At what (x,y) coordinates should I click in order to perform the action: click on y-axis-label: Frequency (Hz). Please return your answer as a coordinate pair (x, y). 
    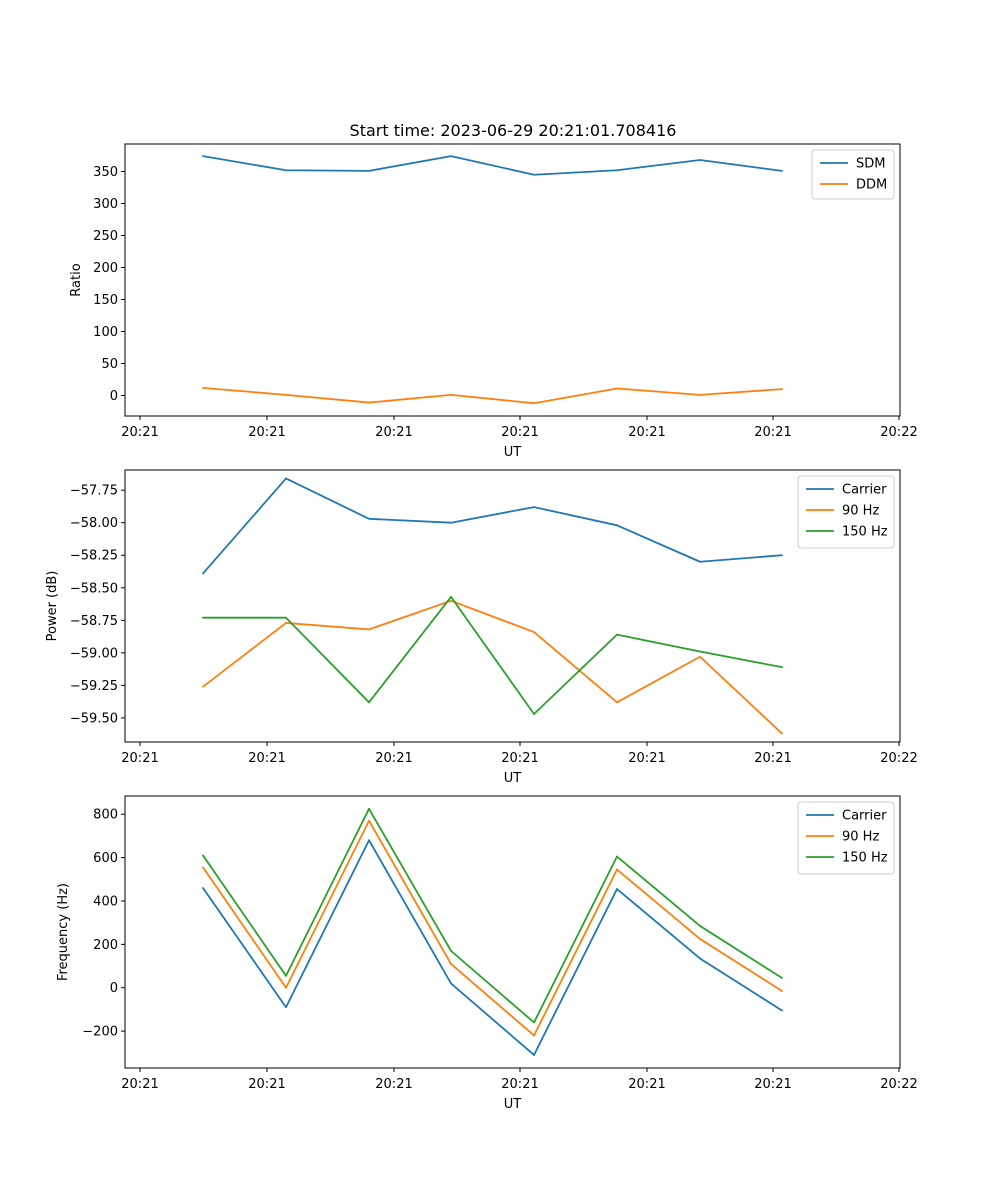
    Looking at the image, I should click on (63, 932).